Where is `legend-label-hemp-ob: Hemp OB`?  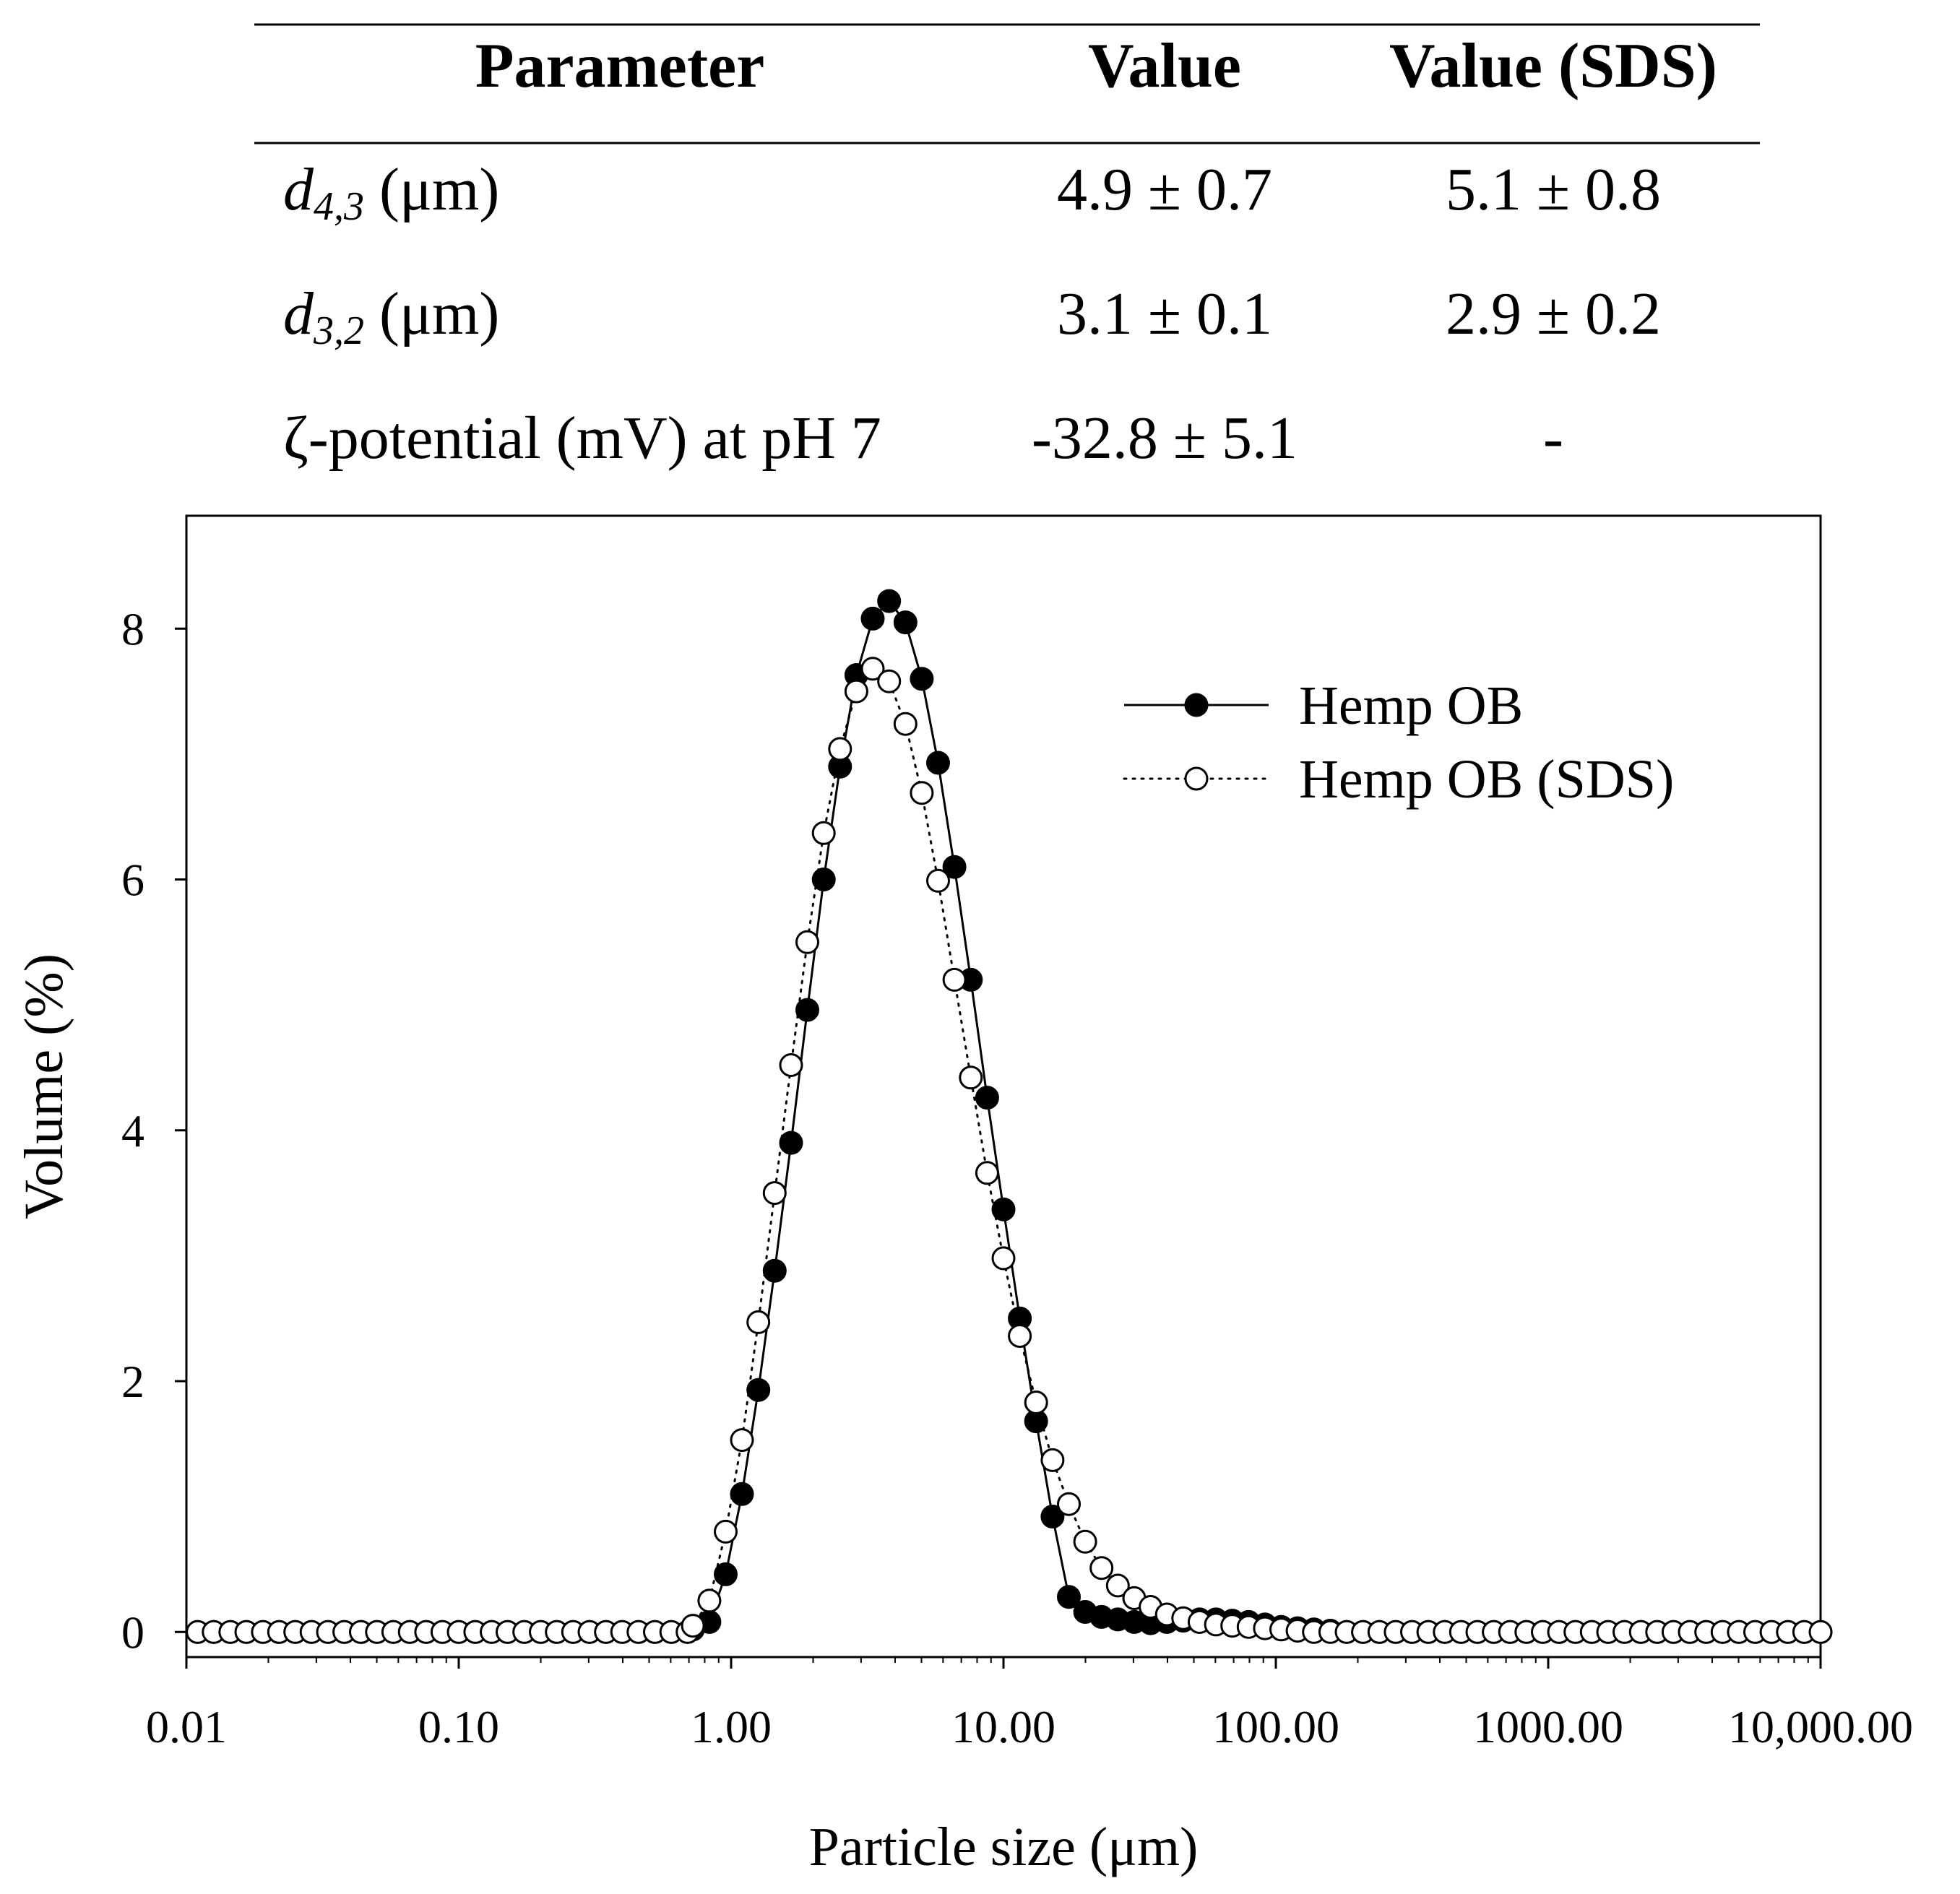 legend-label-hemp-ob: Hemp OB is located at coordinates (1411, 705).